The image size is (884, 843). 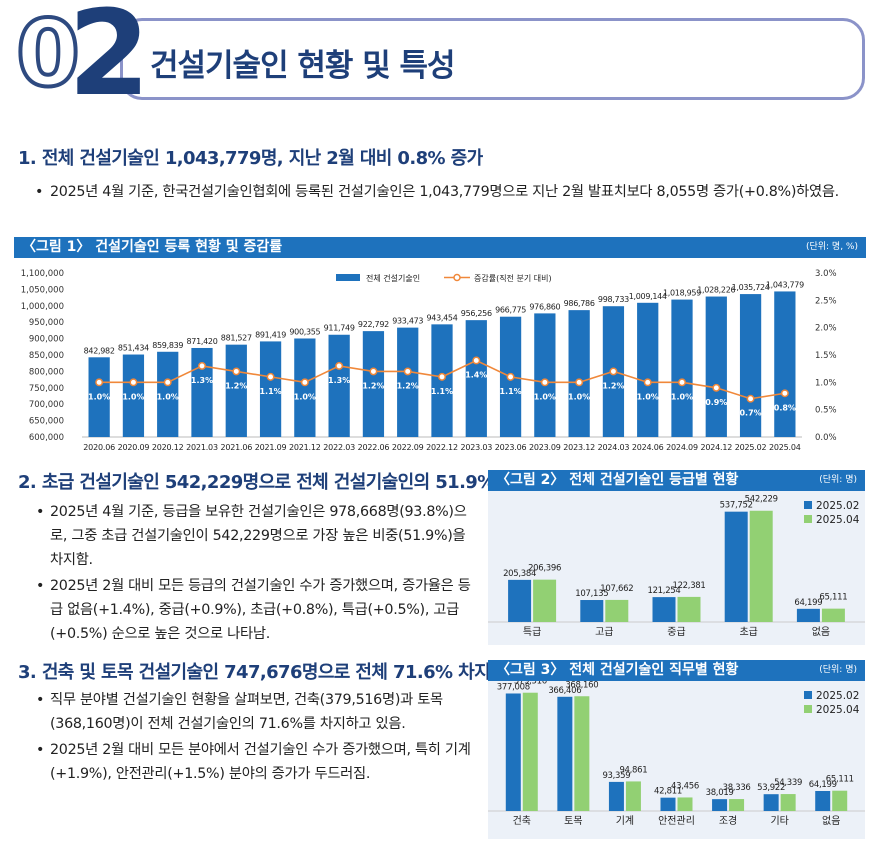 What do you see at coordinates (826, 438) in the screenshot?
I see `y2-tick-label: 0.0%` at bounding box center [826, 438].